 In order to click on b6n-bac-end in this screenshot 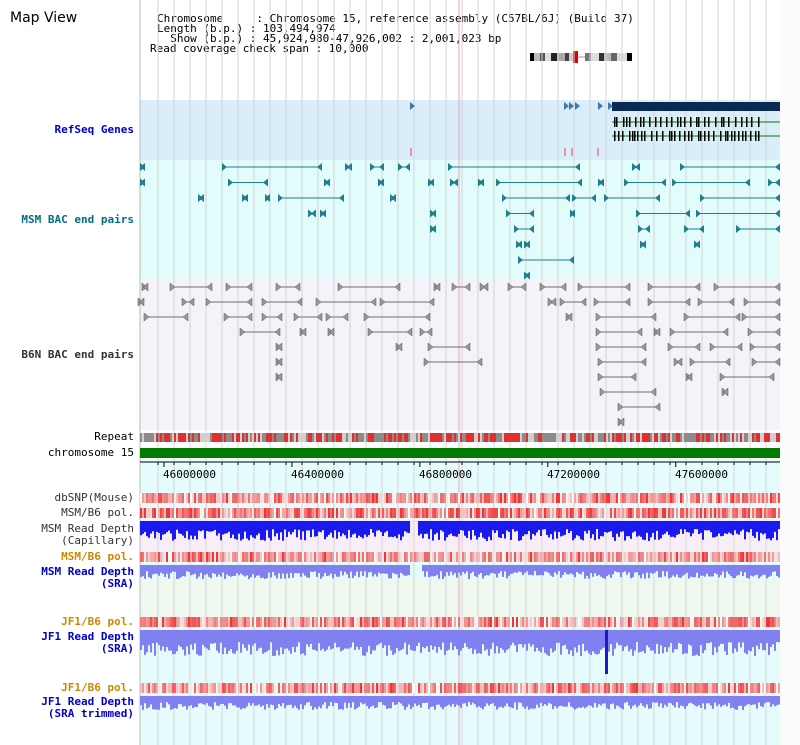, I will do `click(146, 317)`.